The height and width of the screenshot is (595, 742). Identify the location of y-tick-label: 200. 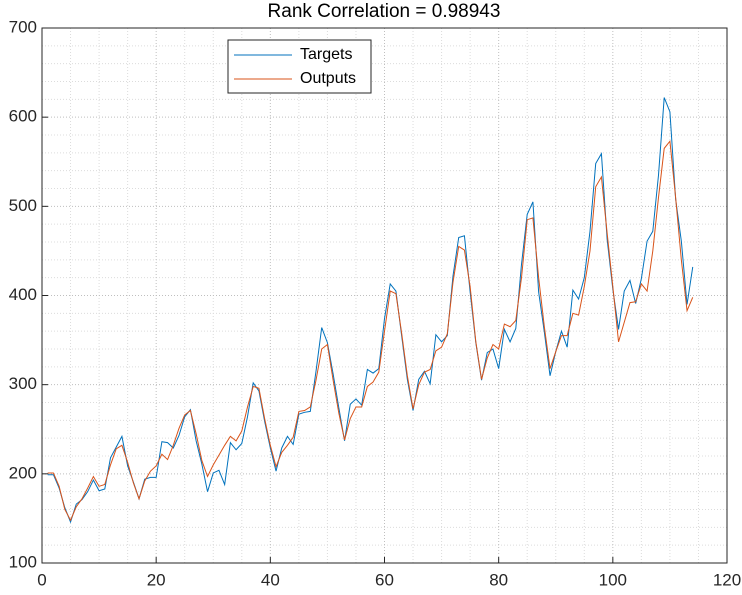
(23, 472).